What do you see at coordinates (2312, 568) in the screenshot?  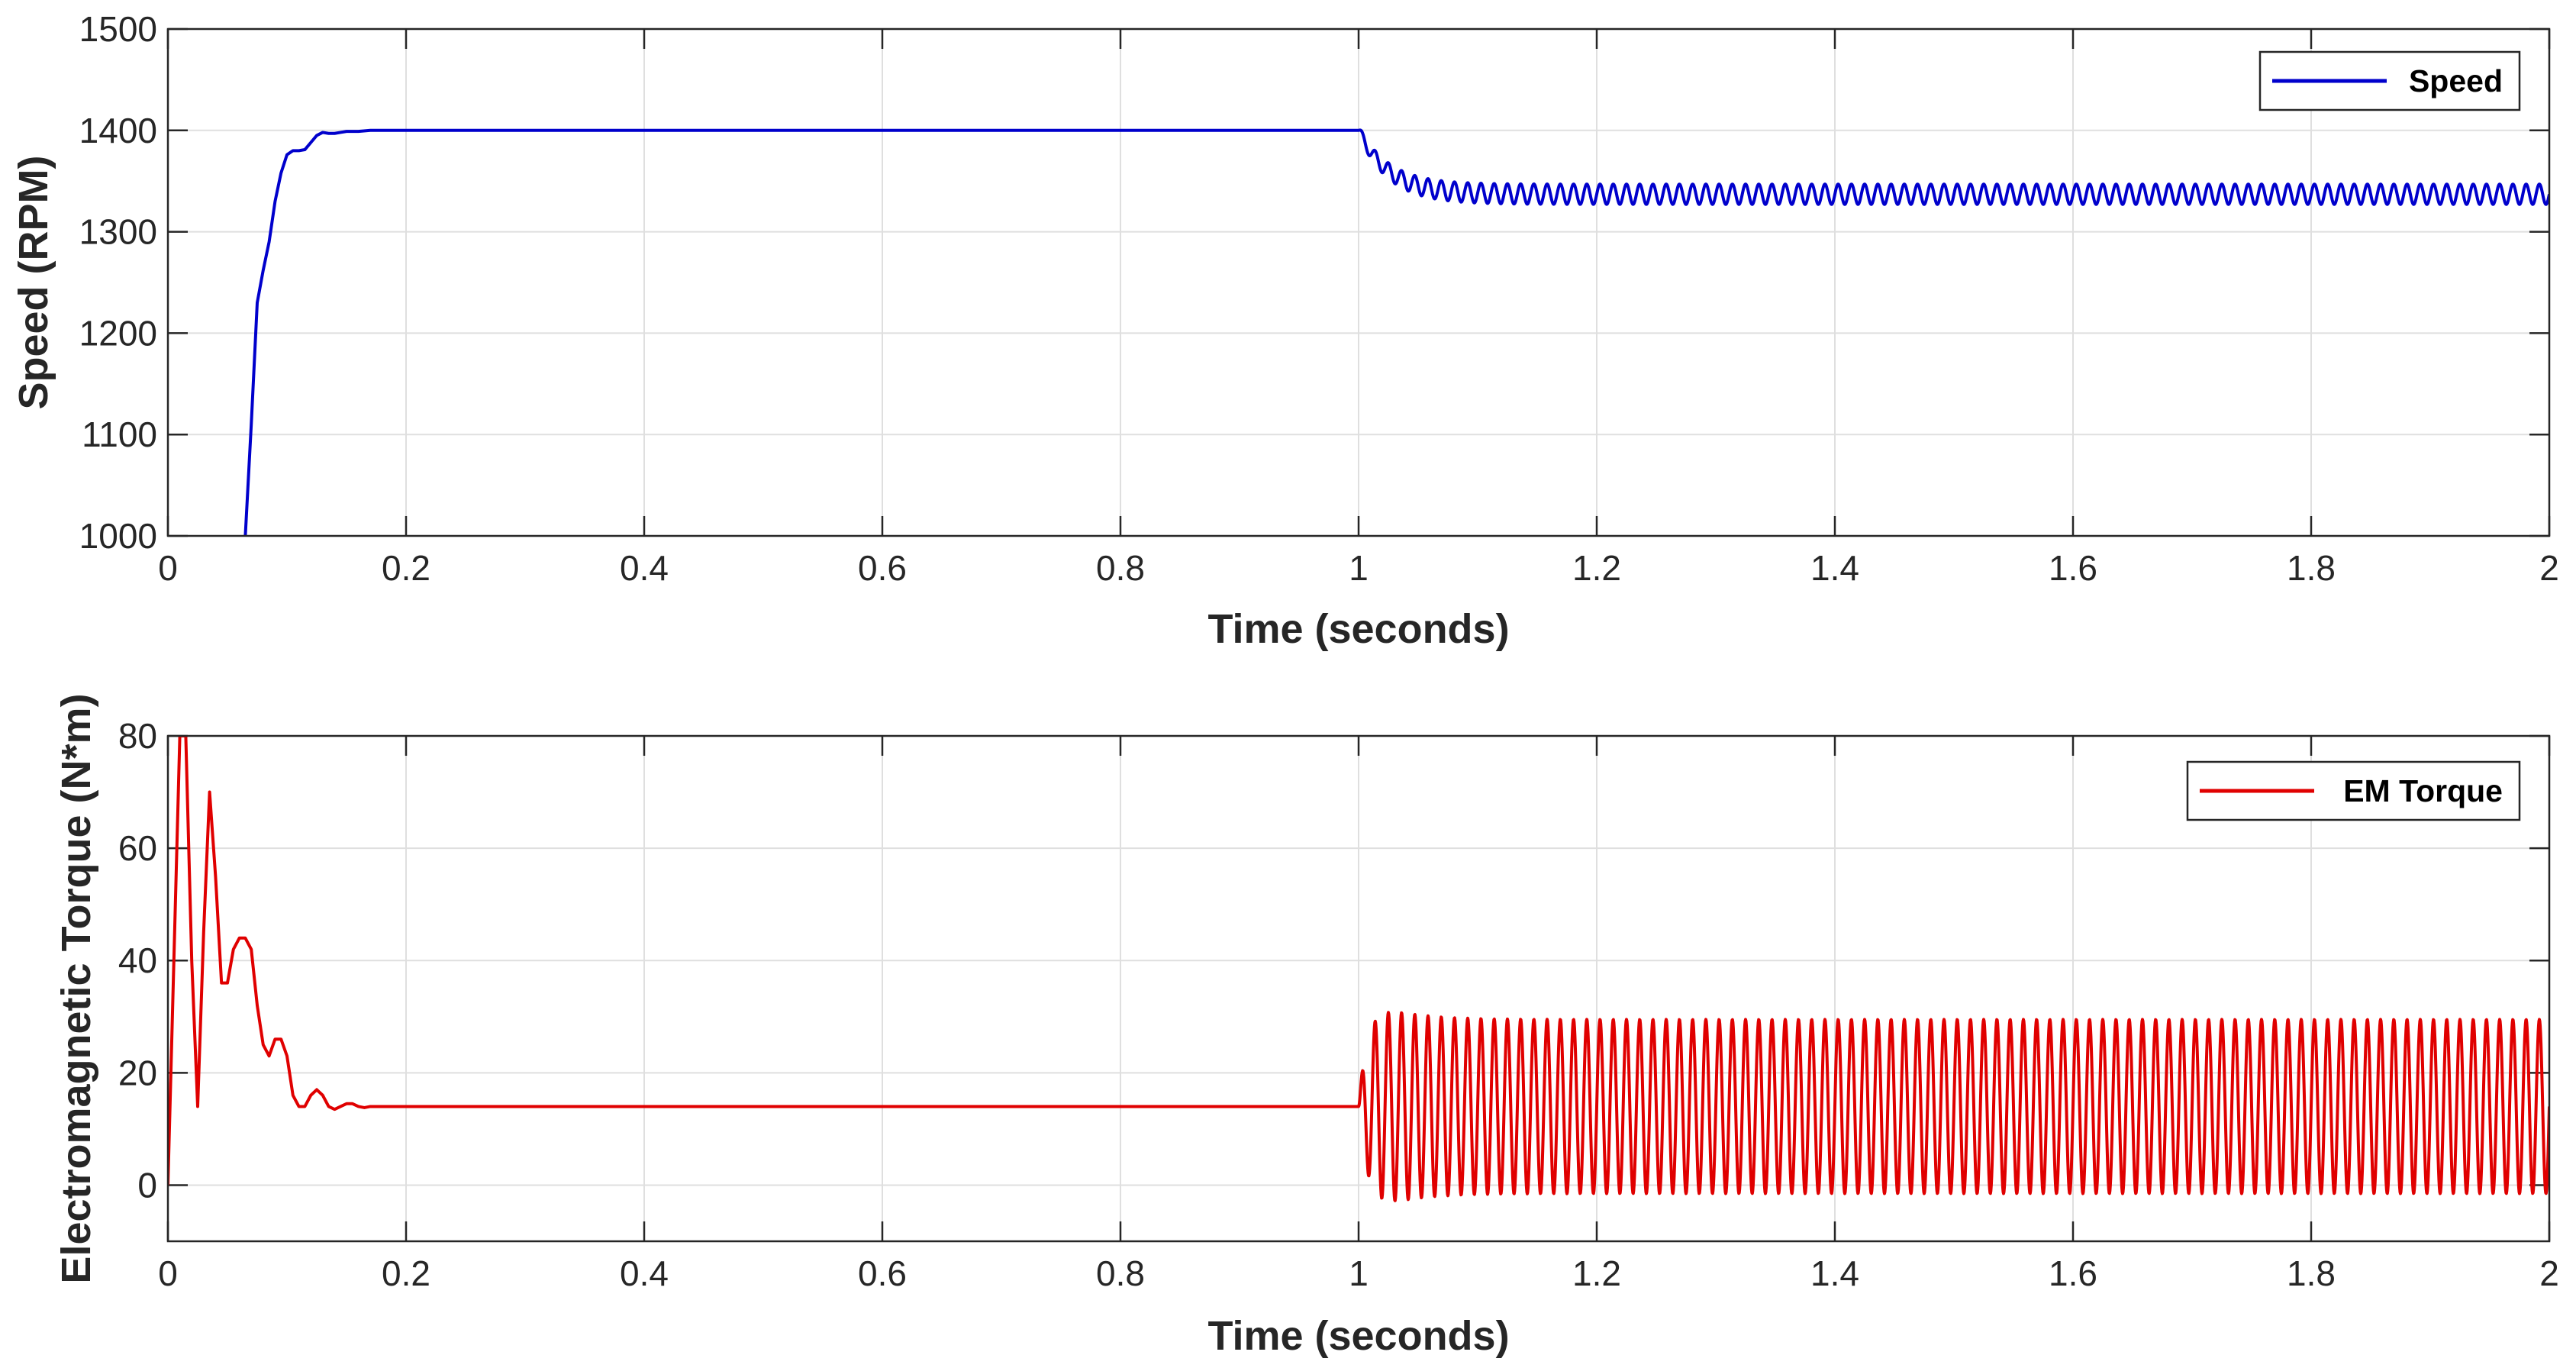 I see `speed-x-tick-label: 1.8` at bounding box center [2312, 568].